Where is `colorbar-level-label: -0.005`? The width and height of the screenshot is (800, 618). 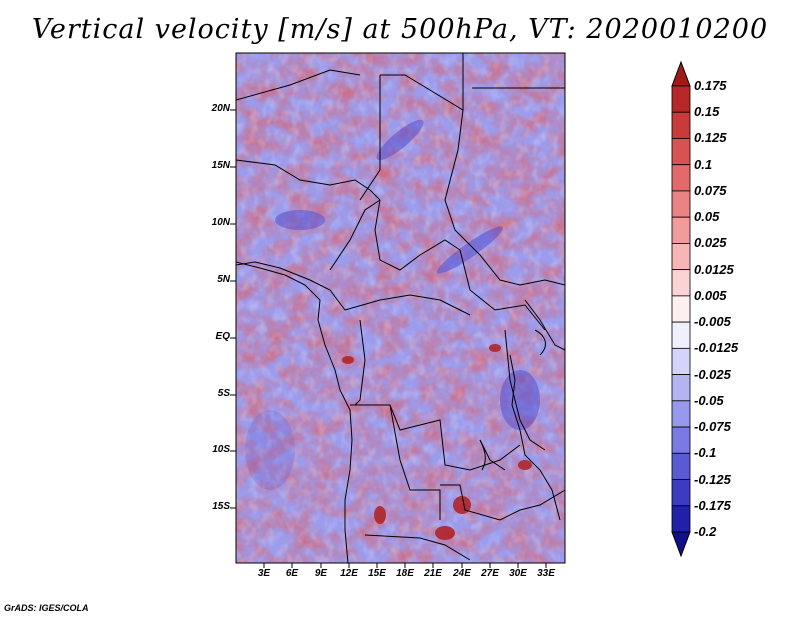
colorbar-level-label: -0.005 is located at coordinates (712, 322).